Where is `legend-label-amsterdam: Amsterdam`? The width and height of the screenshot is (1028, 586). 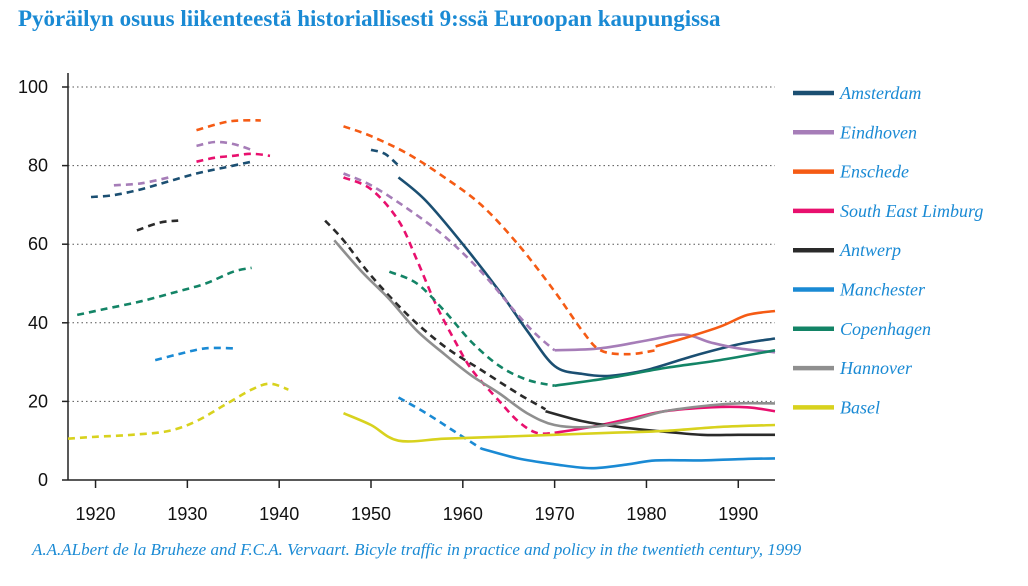
legend-label-amsterdam: Amsterdam is located at coordinates (880, 93).